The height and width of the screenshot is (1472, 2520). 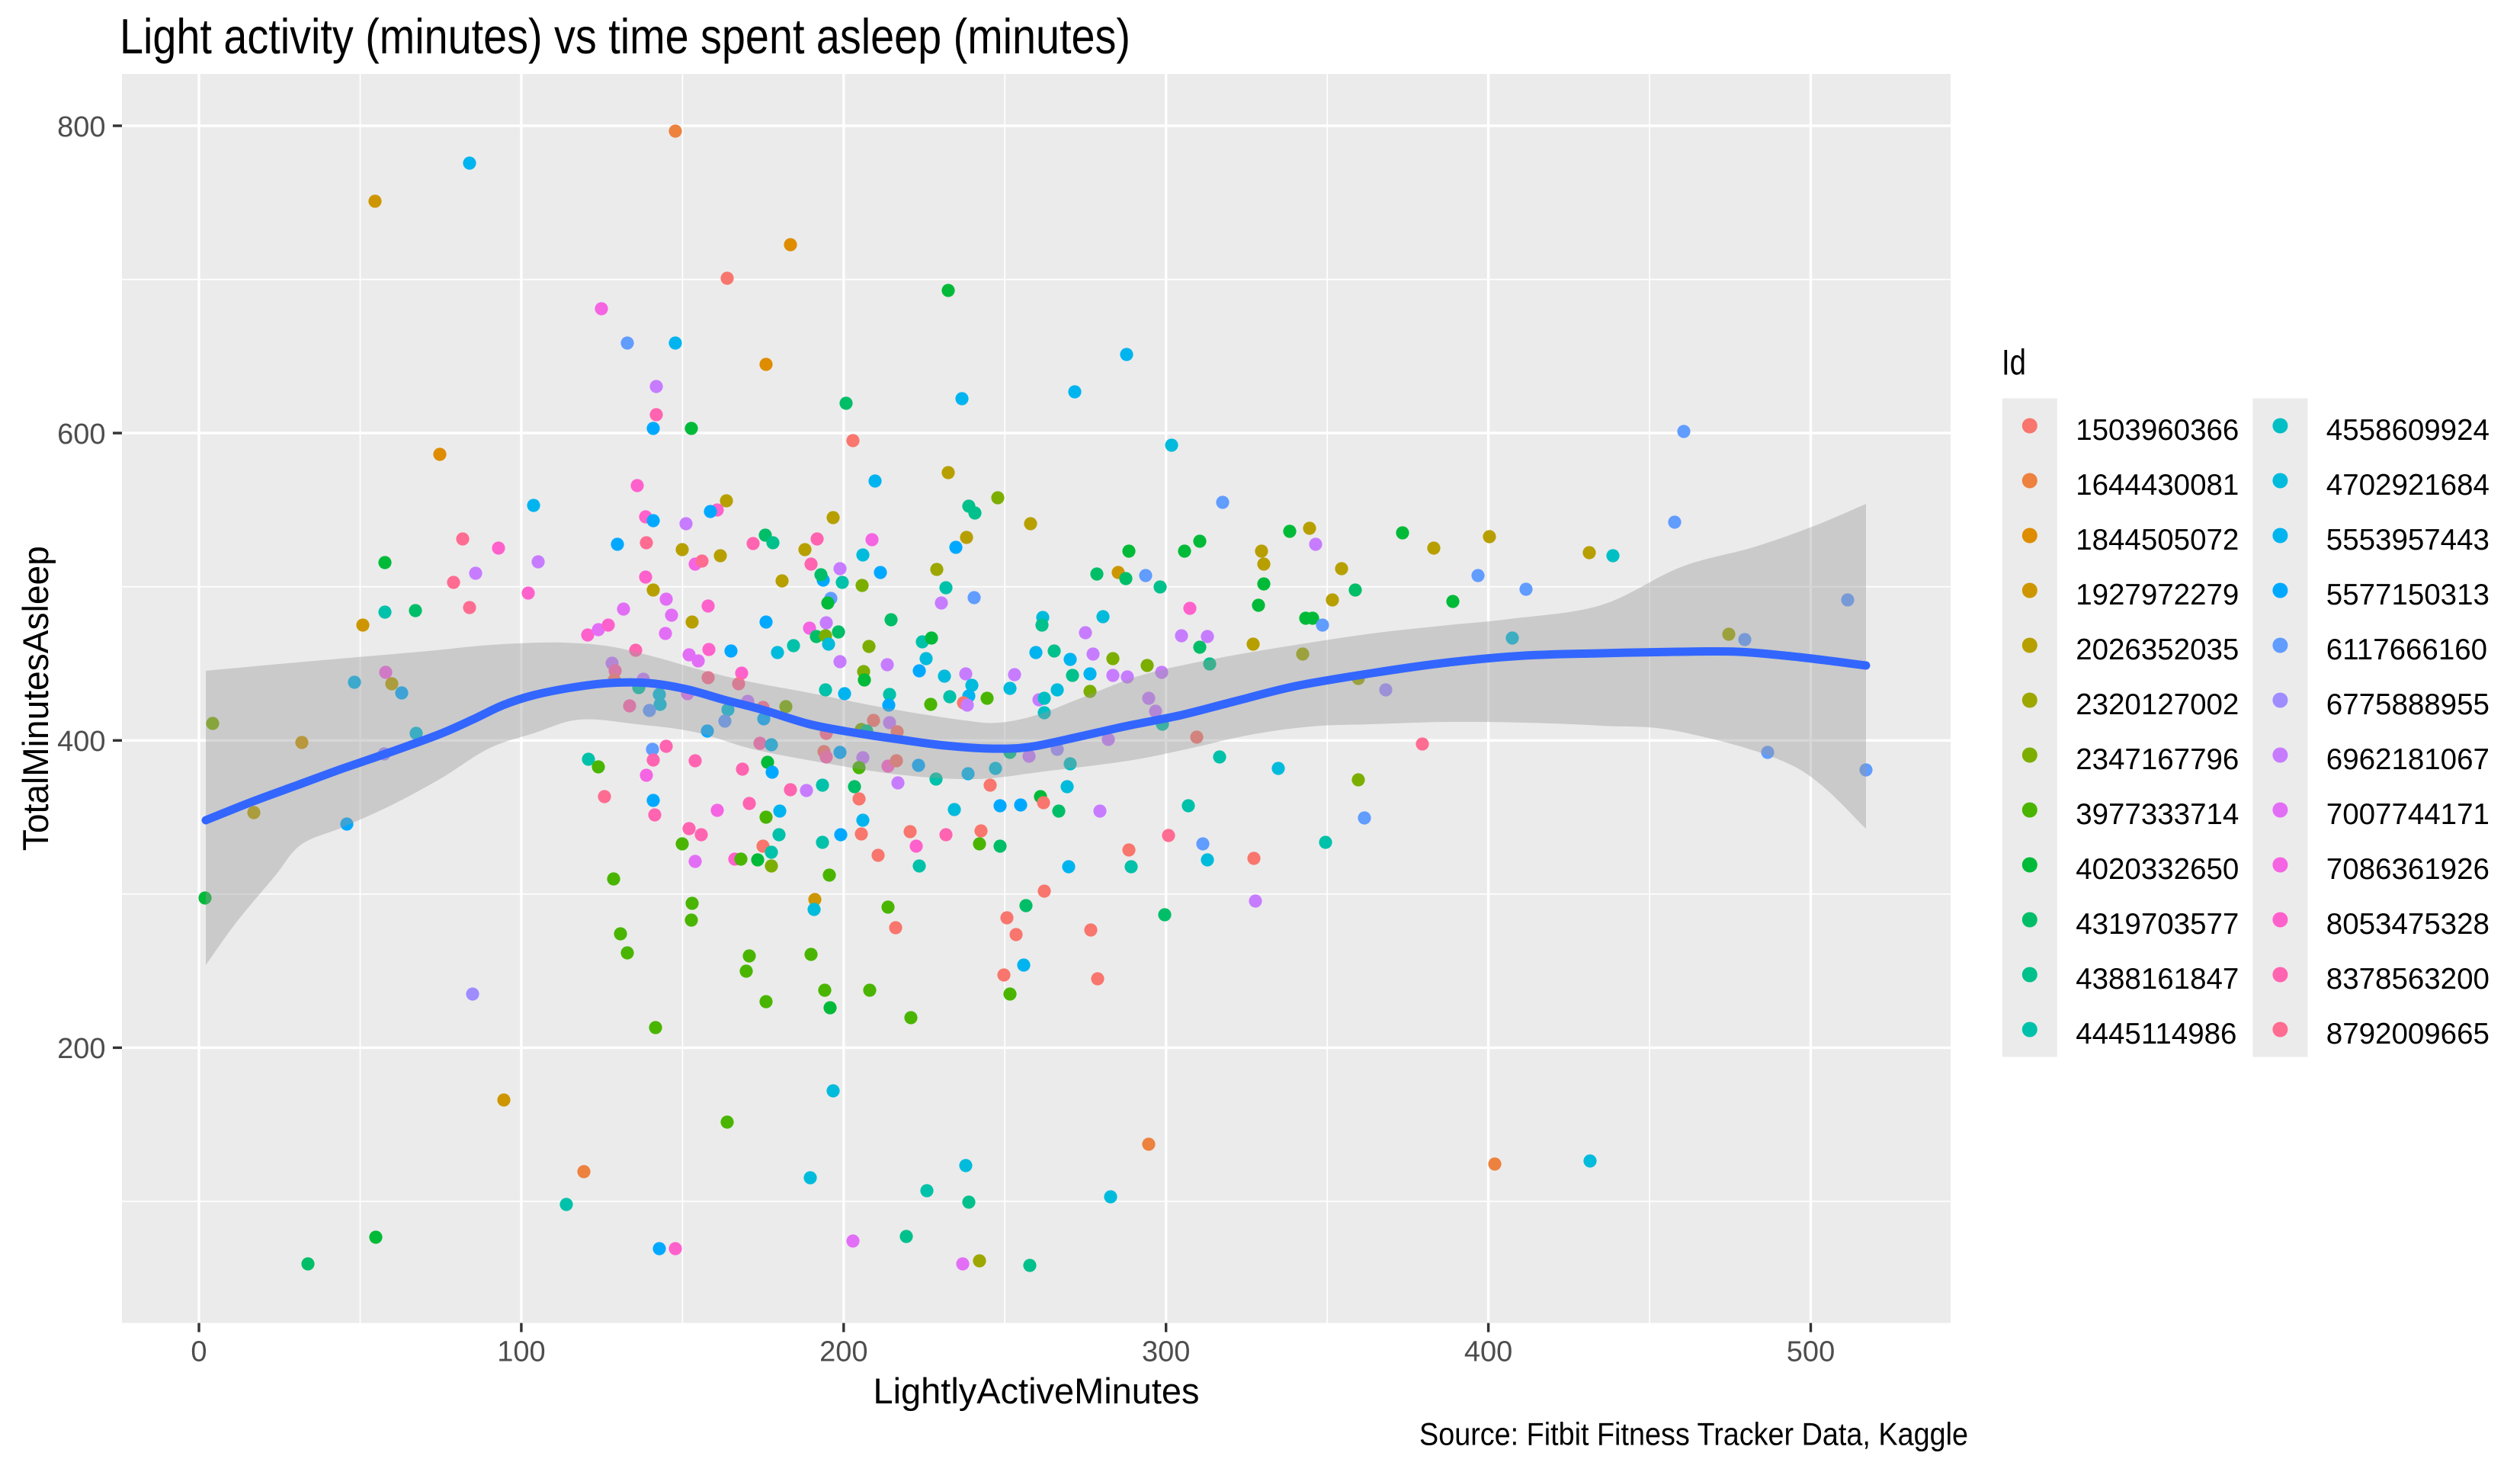 I want to click on svg-text: 100, so click(x=521, y=1352).